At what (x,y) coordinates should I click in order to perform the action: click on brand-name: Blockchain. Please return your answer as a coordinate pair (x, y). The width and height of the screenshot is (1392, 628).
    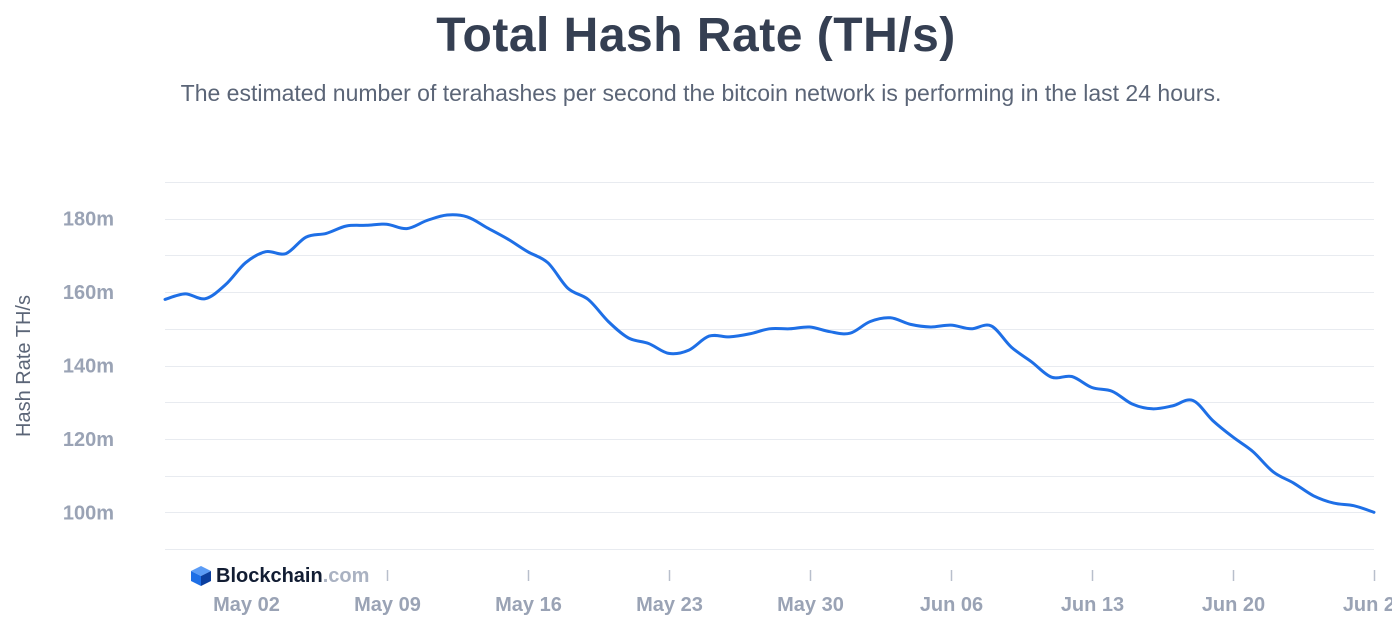
    Looking at the image, I should click on (269, 575).